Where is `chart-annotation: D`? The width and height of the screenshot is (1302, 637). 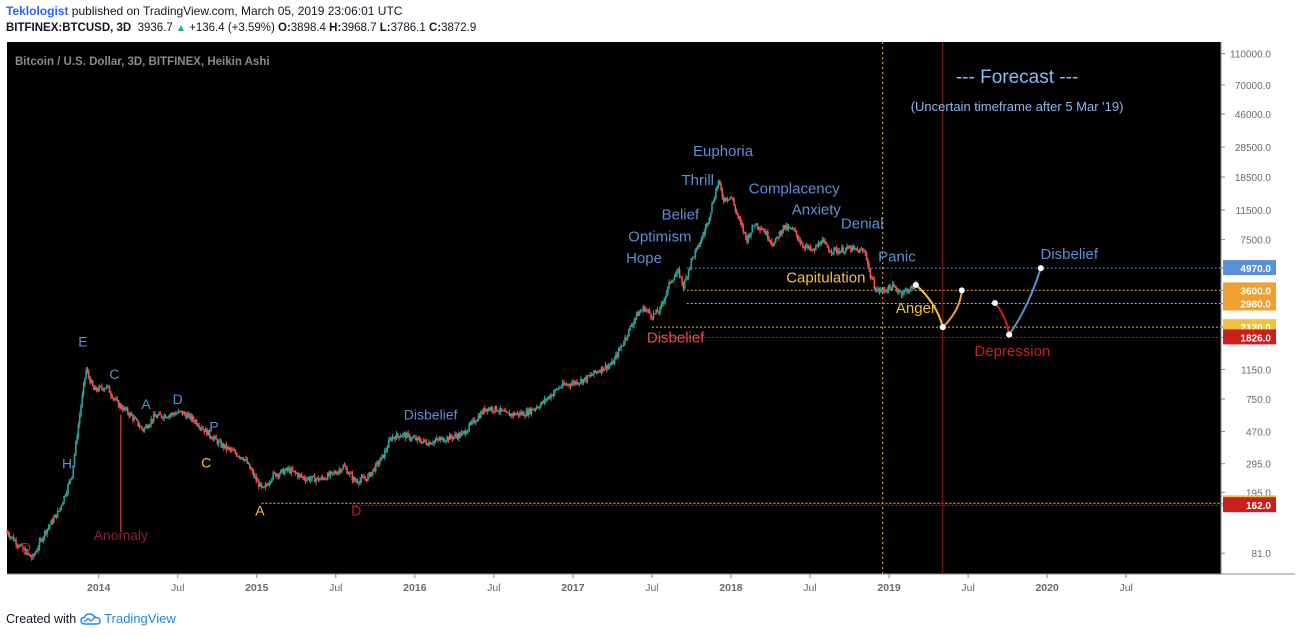 chart-annotation: D is located at coordinates (178, 399).